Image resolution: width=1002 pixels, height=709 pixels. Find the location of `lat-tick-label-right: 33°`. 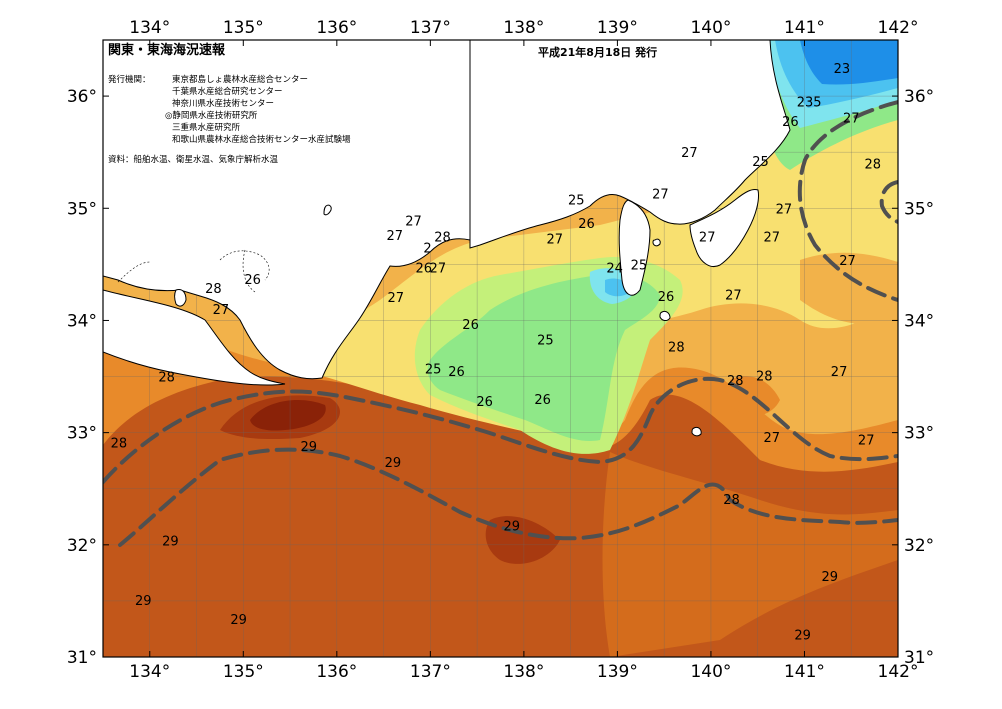

lat-tick-label-right: 33° is located at coordinates (919, 434).